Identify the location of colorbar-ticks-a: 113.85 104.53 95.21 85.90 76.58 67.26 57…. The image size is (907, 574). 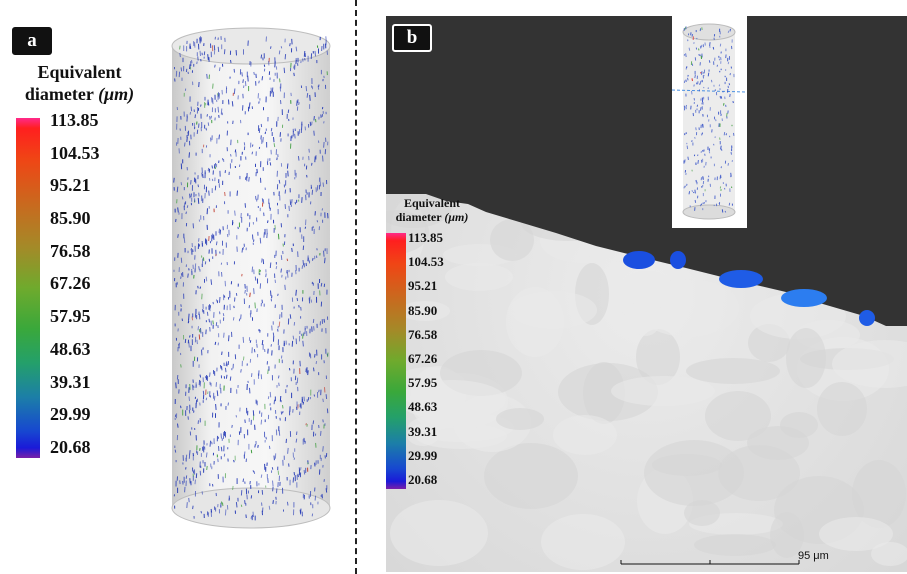
(75, 284).